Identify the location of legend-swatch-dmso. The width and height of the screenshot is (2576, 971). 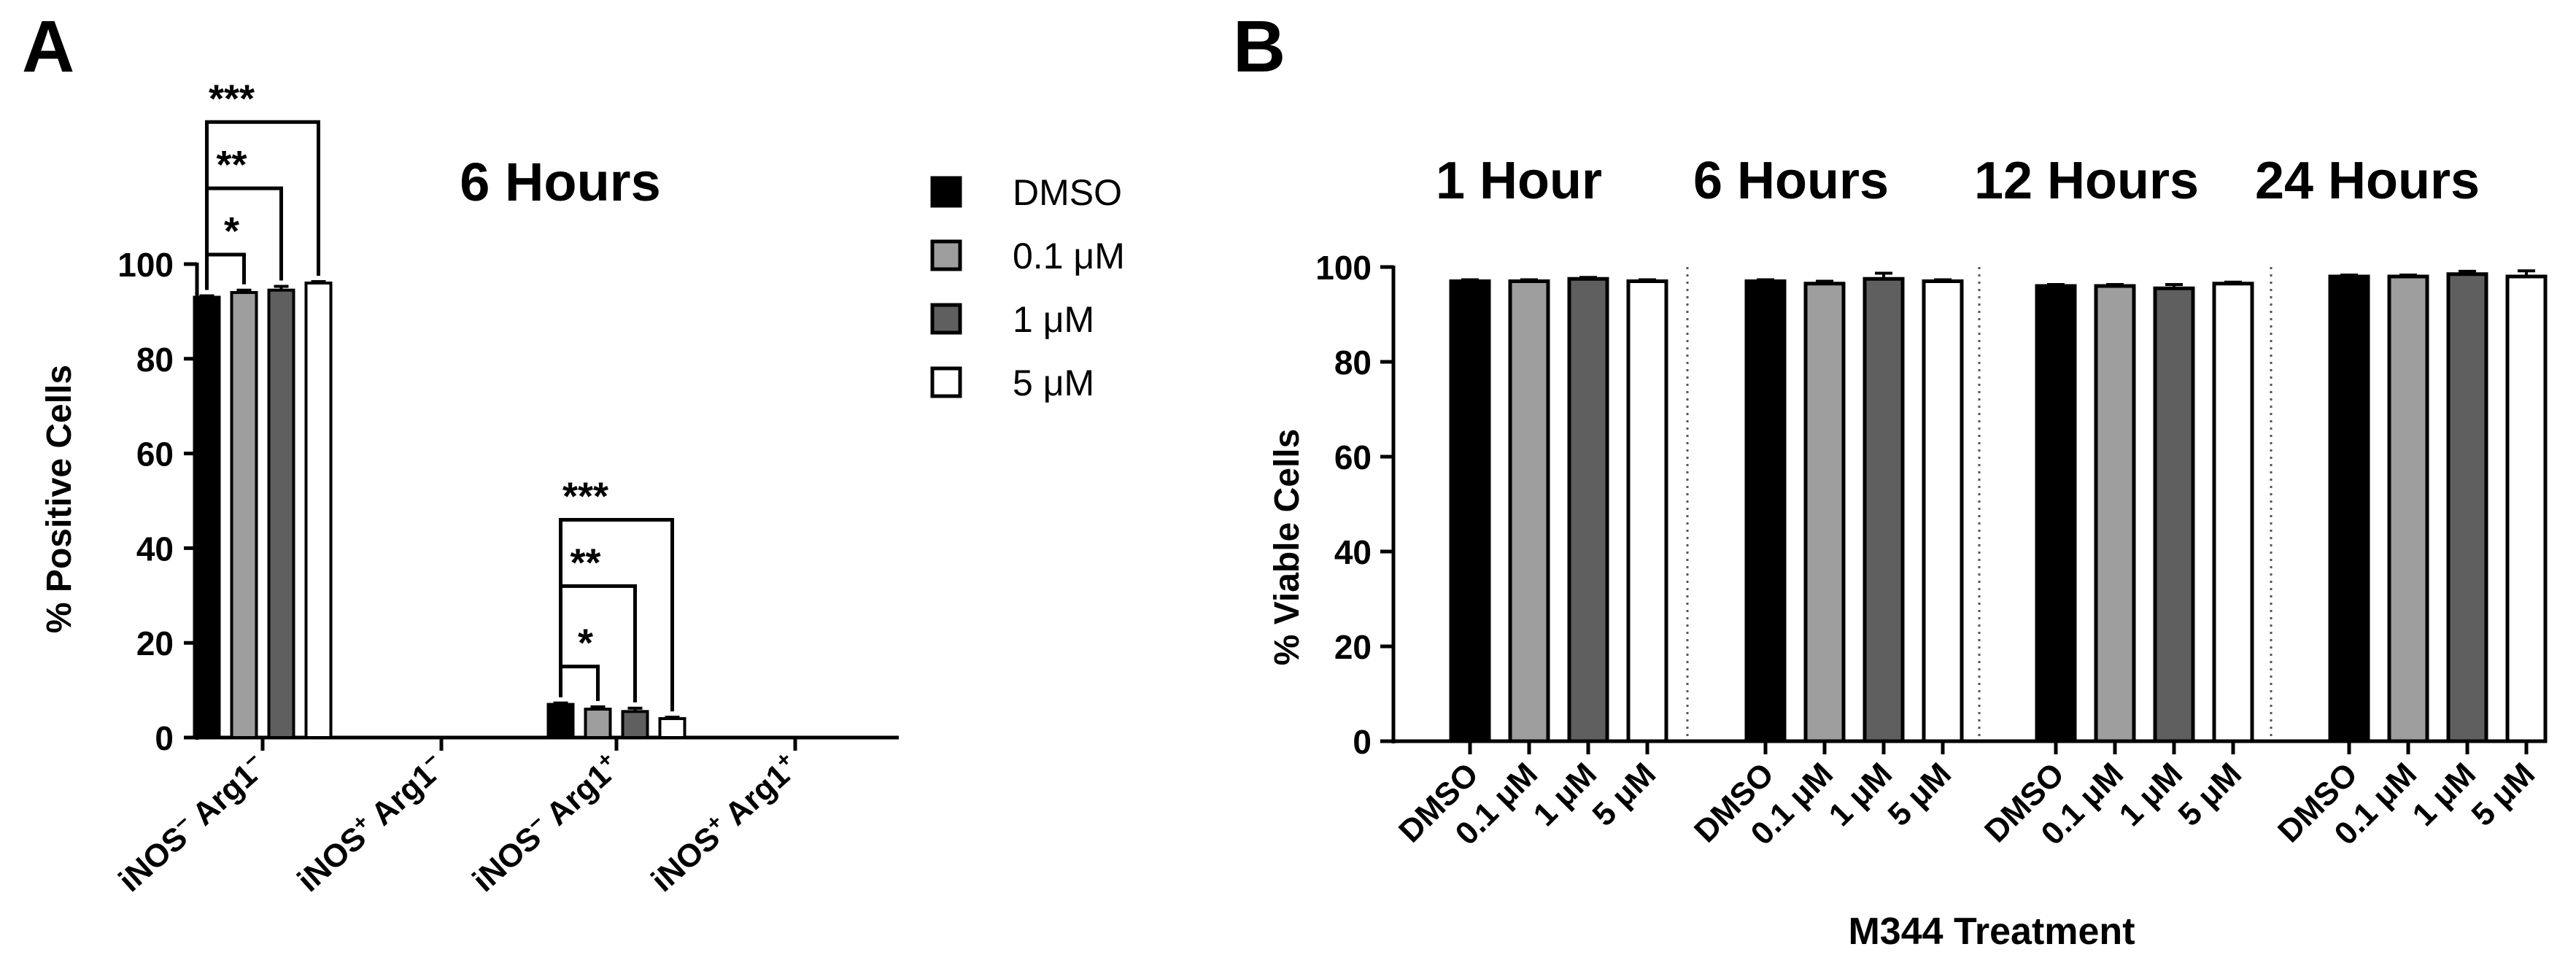
(946, 192).